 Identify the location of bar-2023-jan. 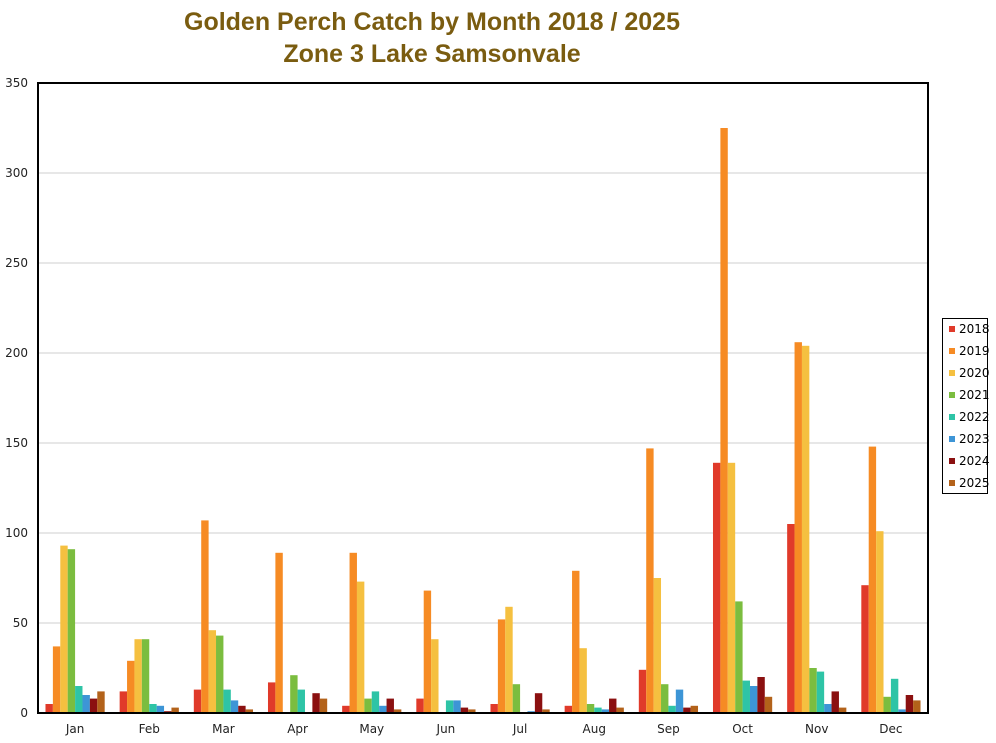
(86, 704).